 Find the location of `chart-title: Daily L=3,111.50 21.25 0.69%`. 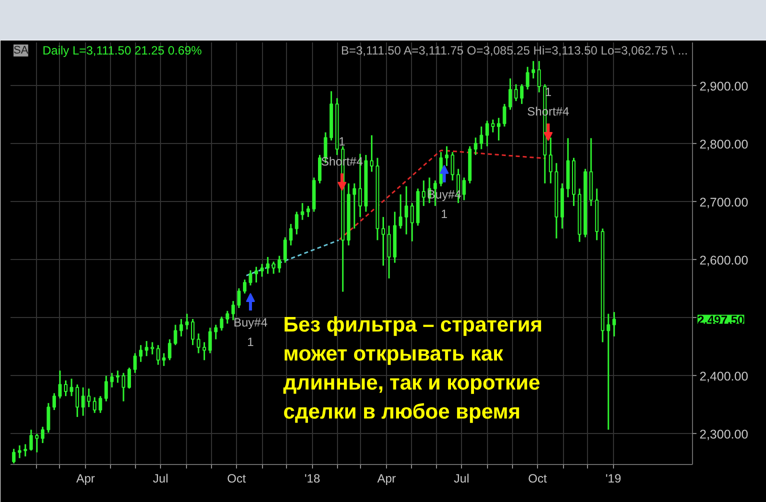

chart-title: Daily L=3,111.50 21.25 0.69% is located at coordinates (122, 51).